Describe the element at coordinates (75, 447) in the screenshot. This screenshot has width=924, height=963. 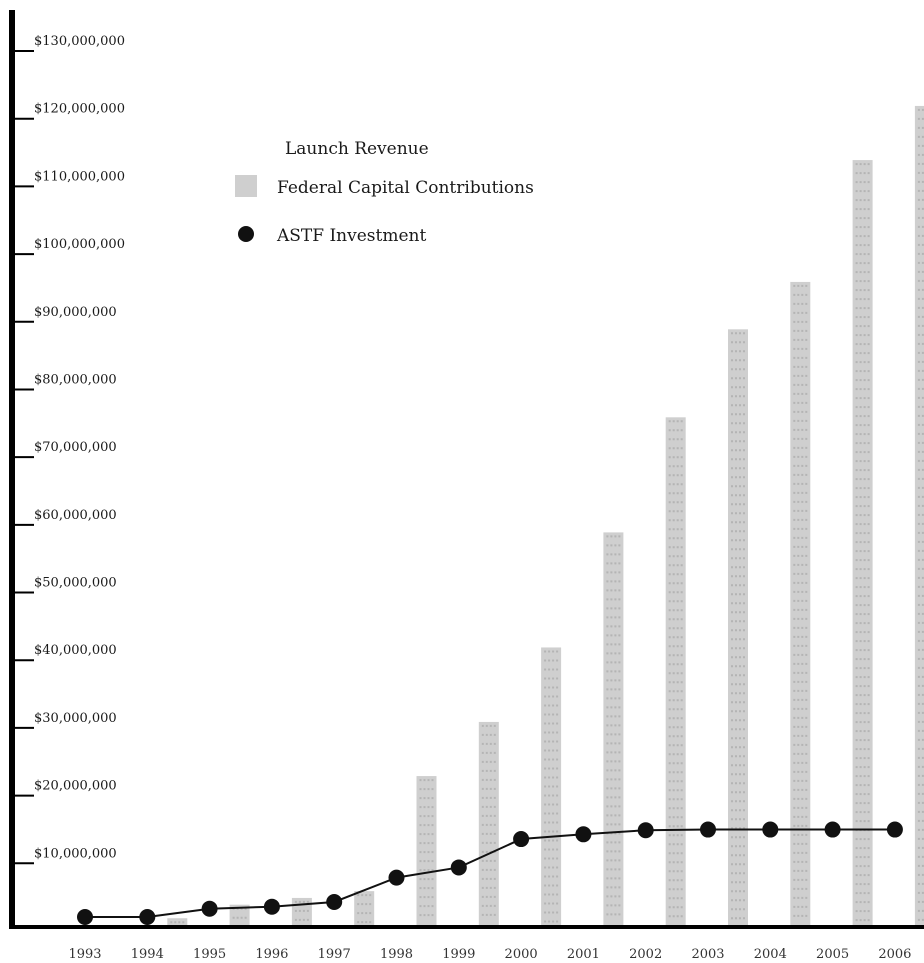
I see `y-tick-label: $70,000,000` at that location.